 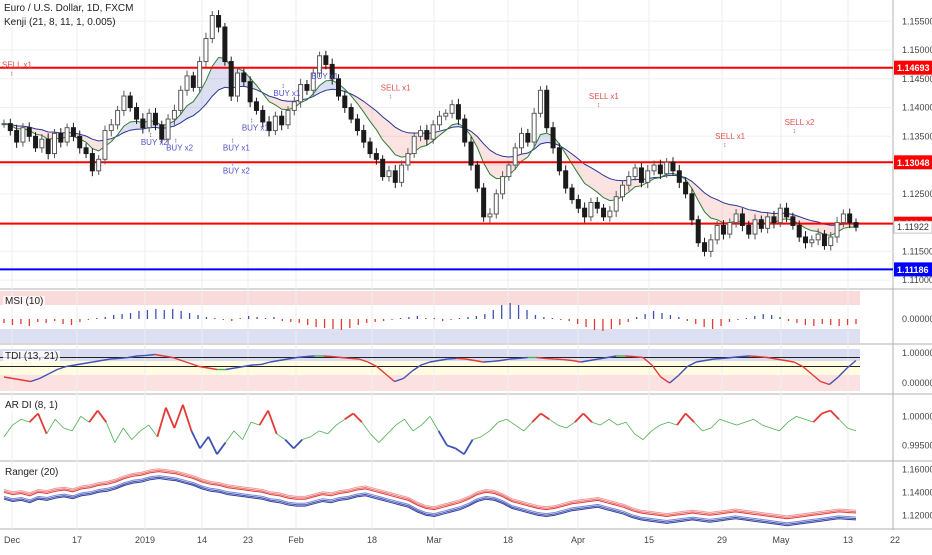 I want to click on price-label-text: 1.13048, so click(x=913, y=163).